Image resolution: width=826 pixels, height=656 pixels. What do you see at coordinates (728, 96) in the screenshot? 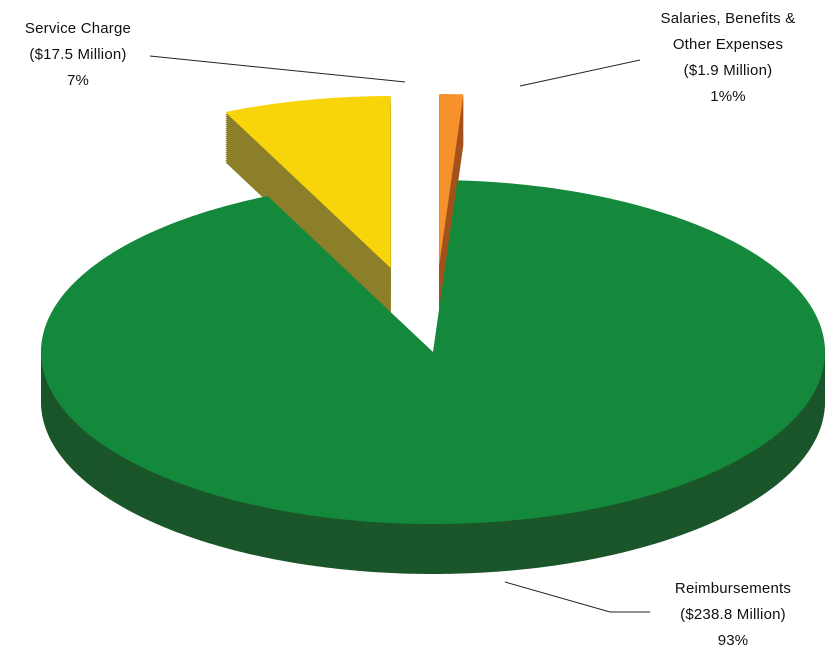
I see `label-percent: 1%%` at bounding box center [728, 96].